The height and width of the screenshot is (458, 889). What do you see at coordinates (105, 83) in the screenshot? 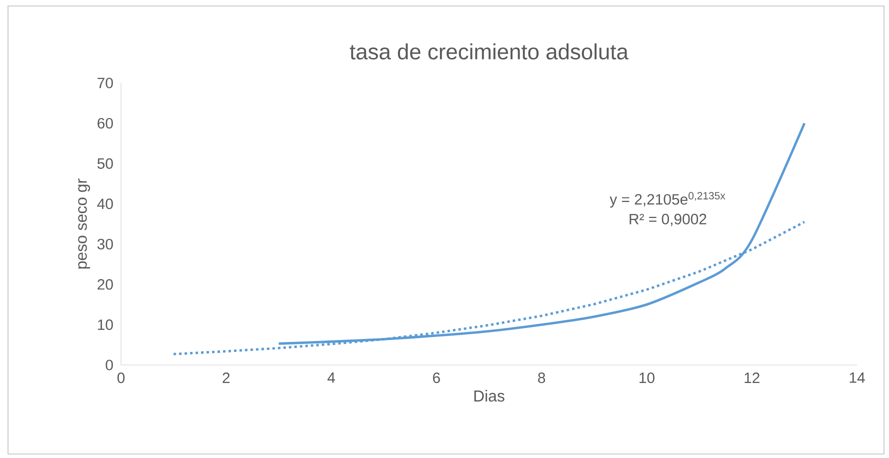
I see `y-tick-label: 70` at bounding box center [105, 83].